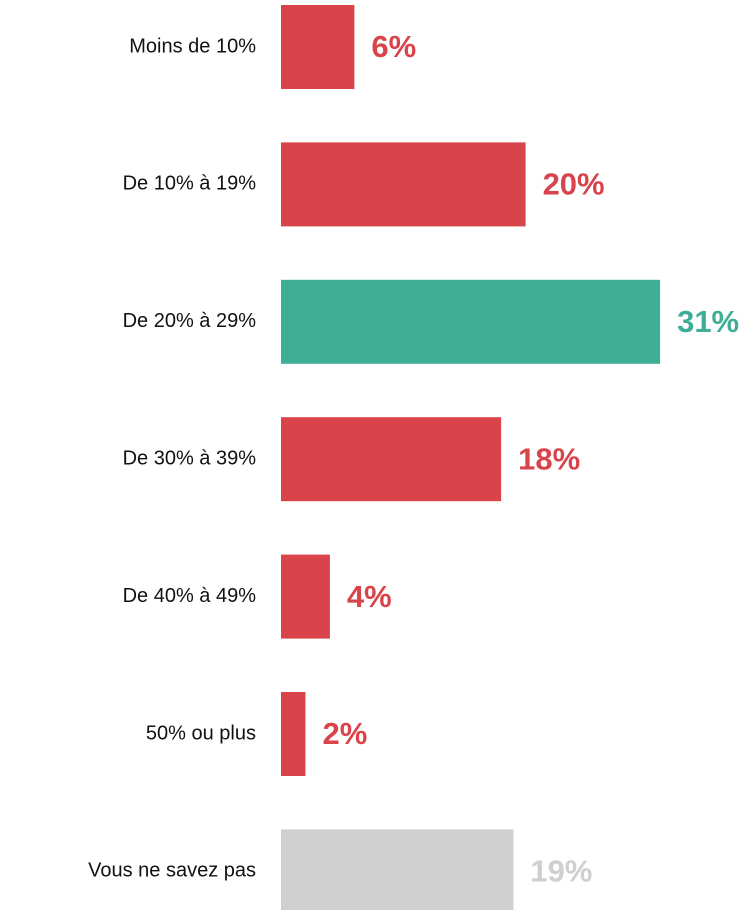 This screenshot has width=754, height=910. I want to click on value-label: 4%, so click(369, 596).